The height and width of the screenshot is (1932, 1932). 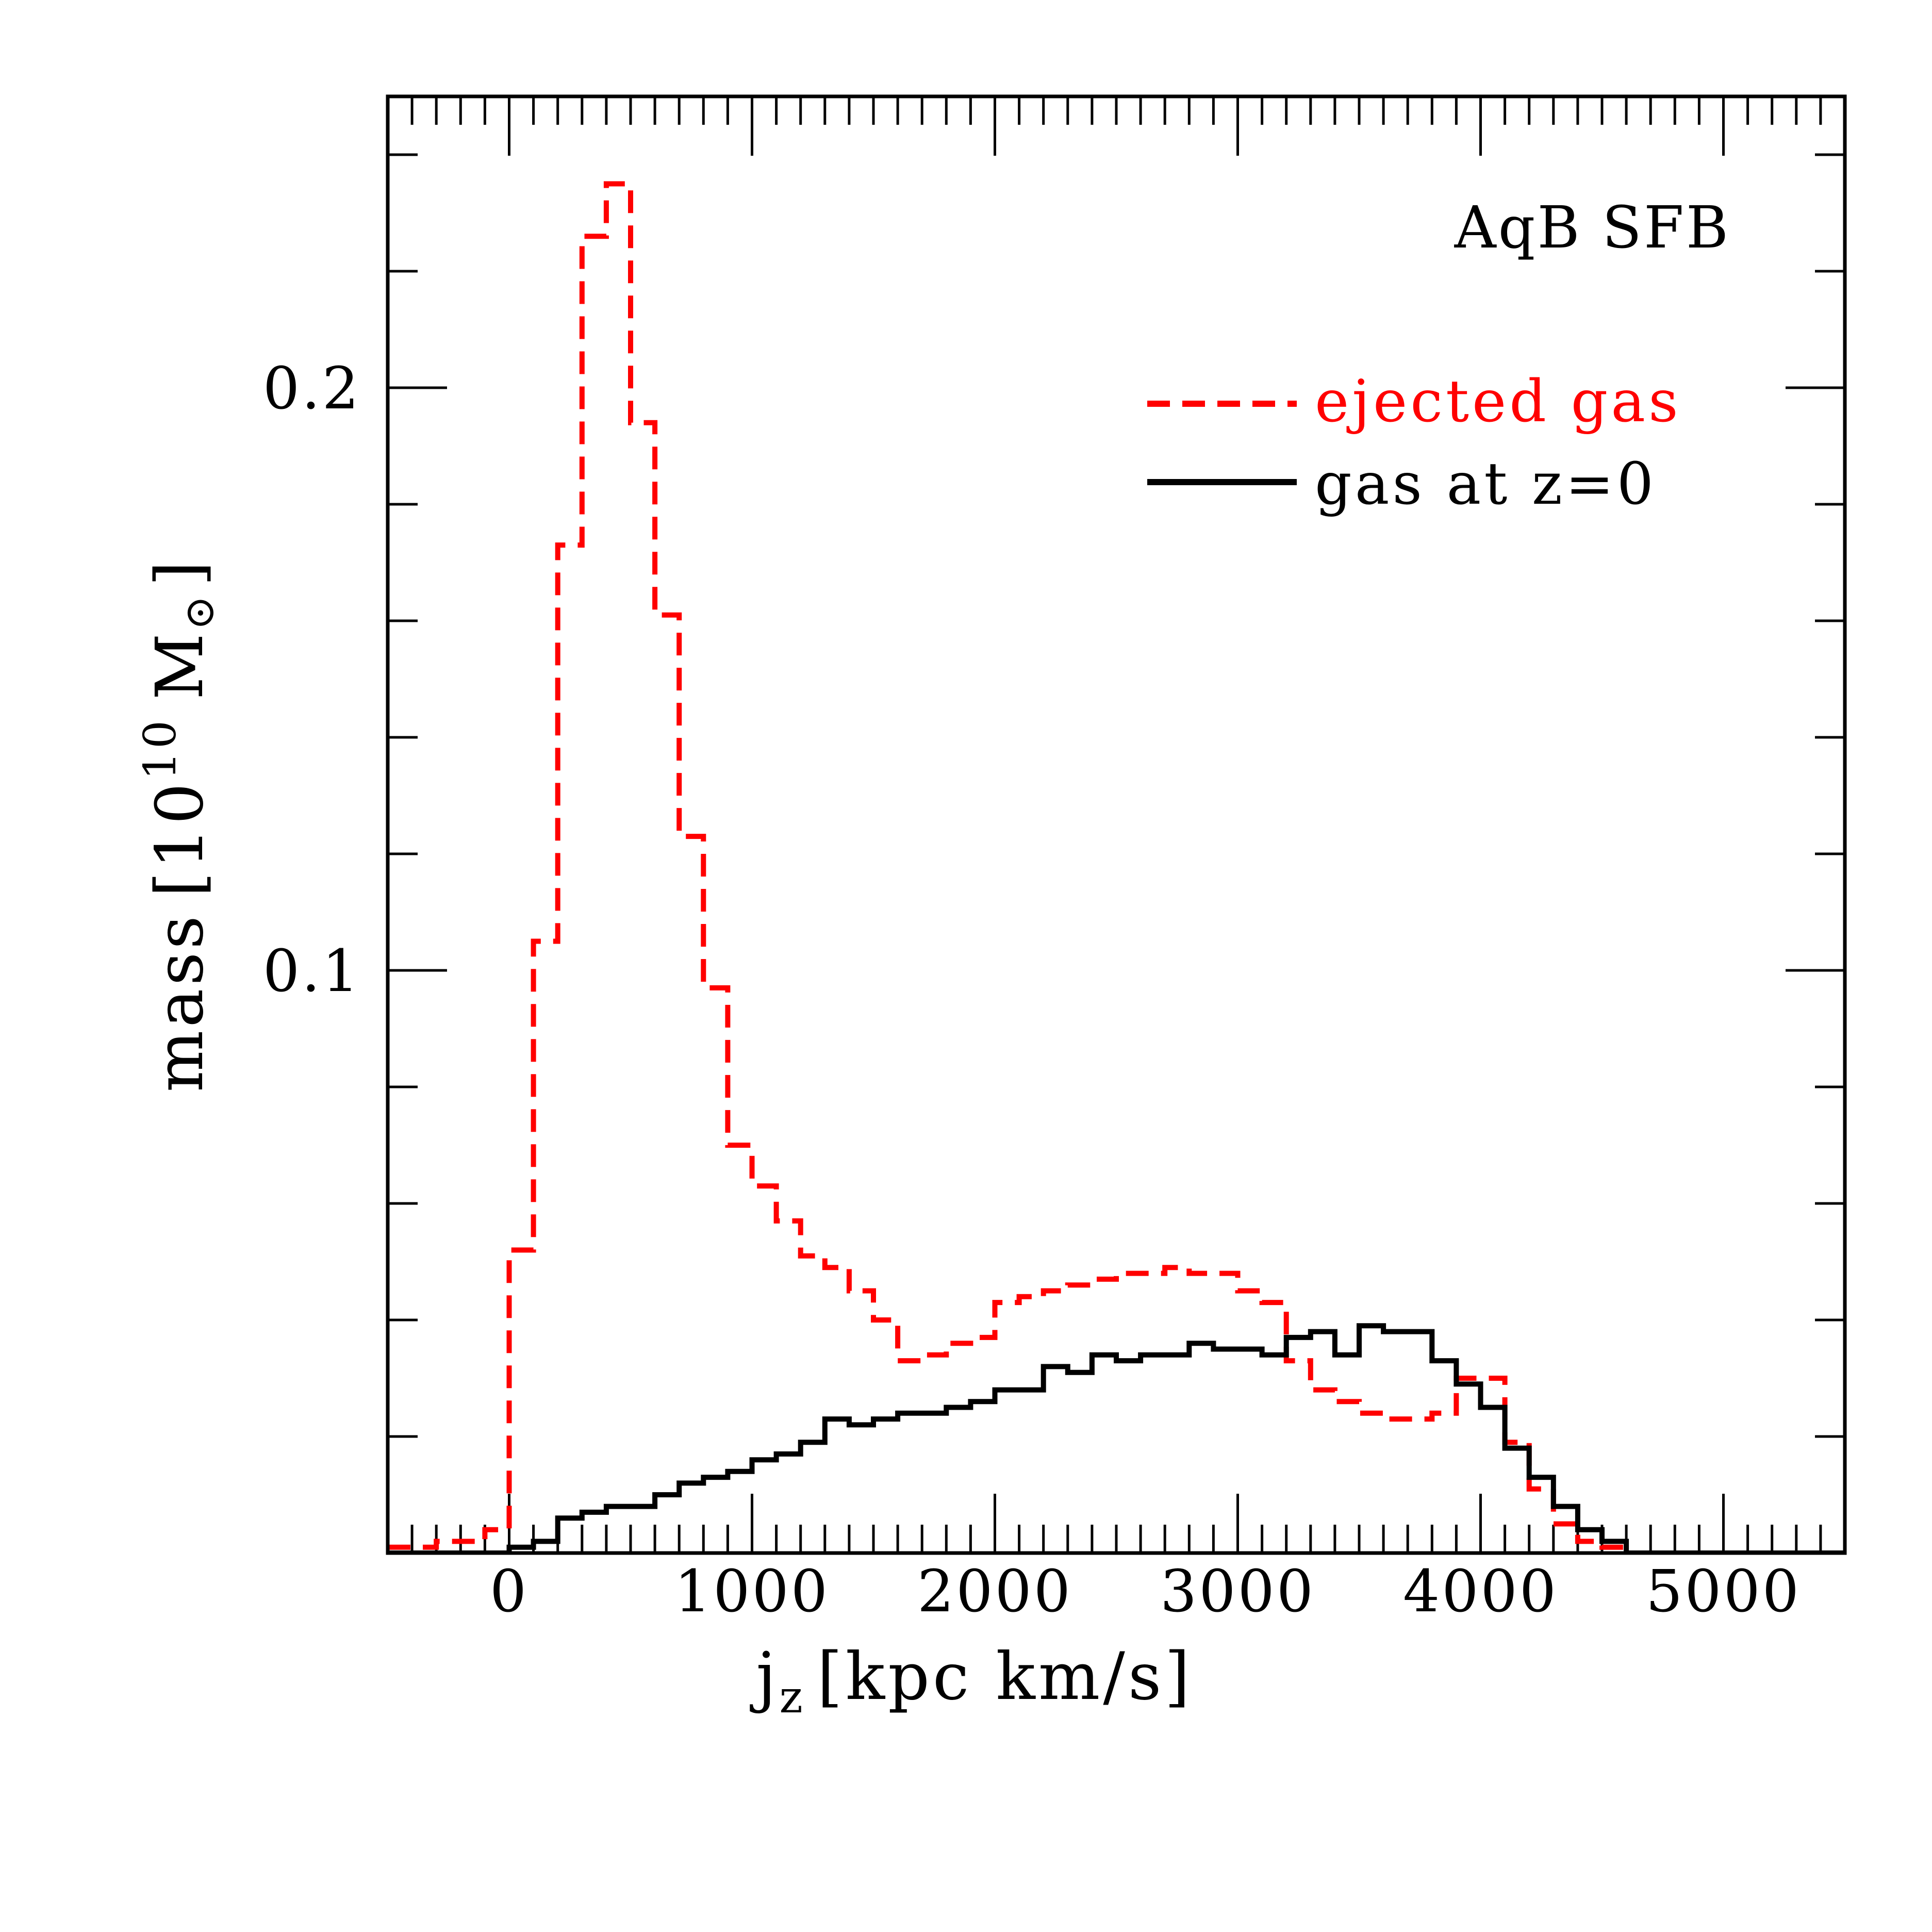 I want to click on x-tick-labels: 0 1000 2000 3000 4000 5000, so click(x=1145, y=1591).